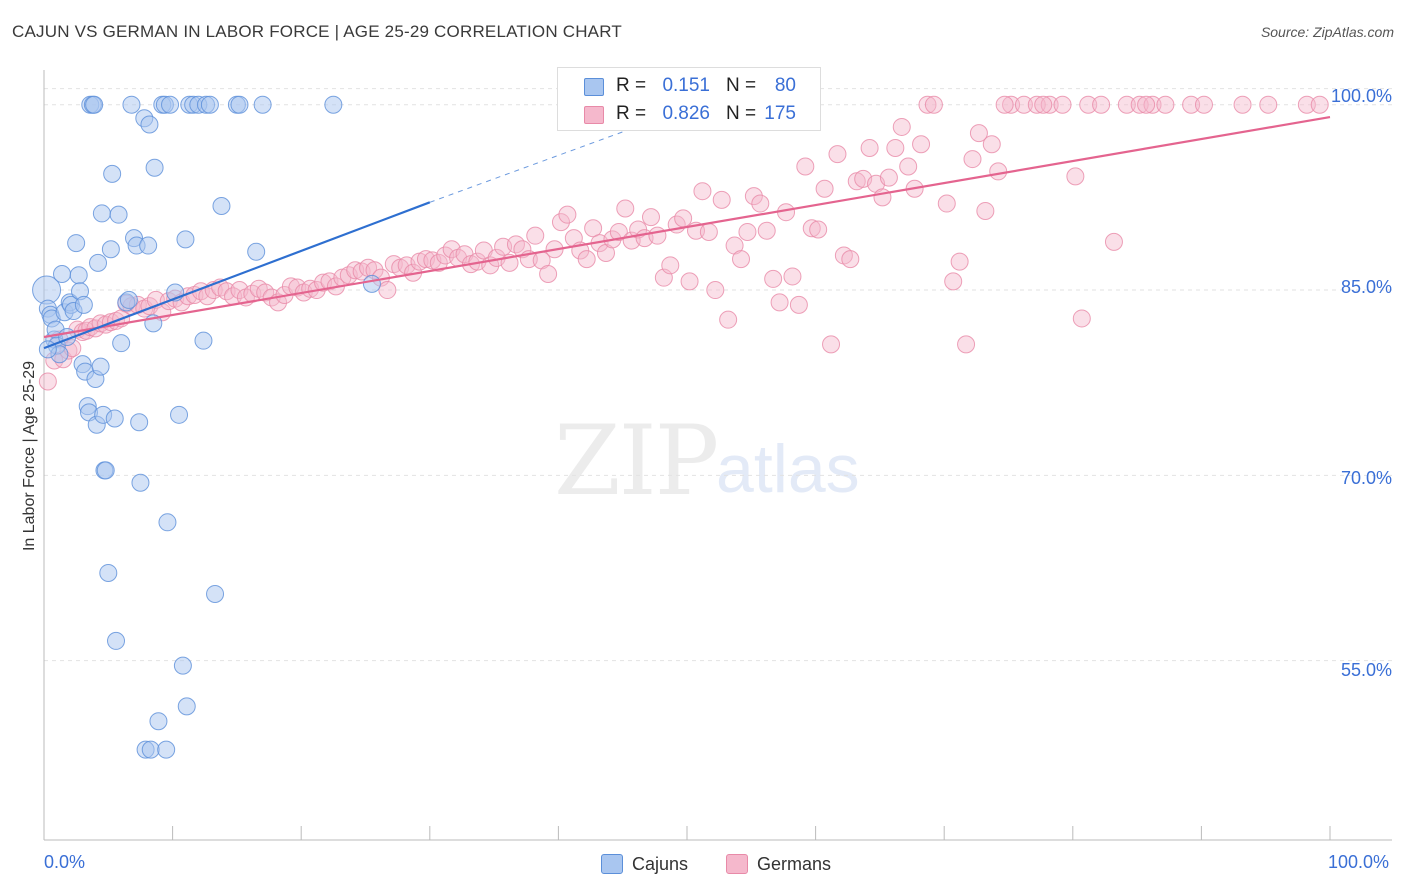 The height and width of the screenshot is (892, 1406). Describe the element at coordinates (65, 862) in the screenshot. I see `x-tick-label-min: 0.0%` at that location.